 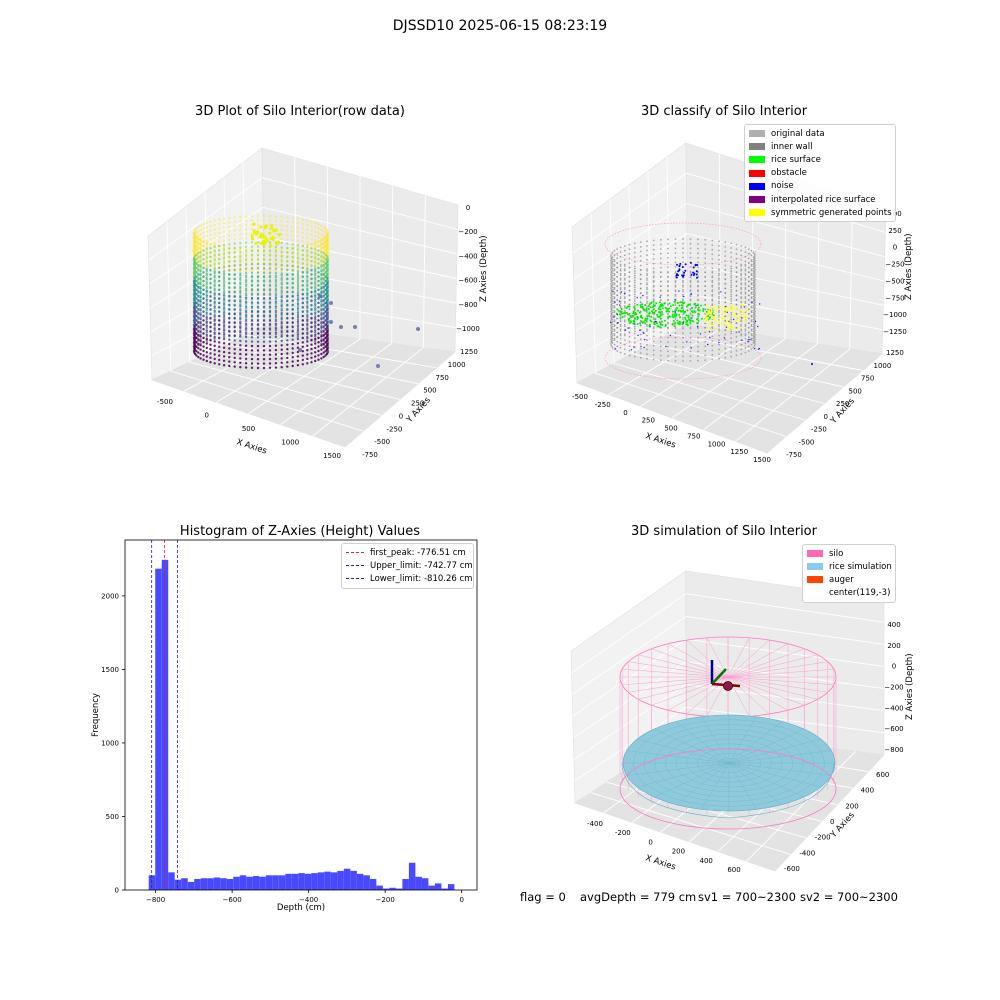 I want to click on panel4-x-tick-label: 400, so click(x=706, y=861).